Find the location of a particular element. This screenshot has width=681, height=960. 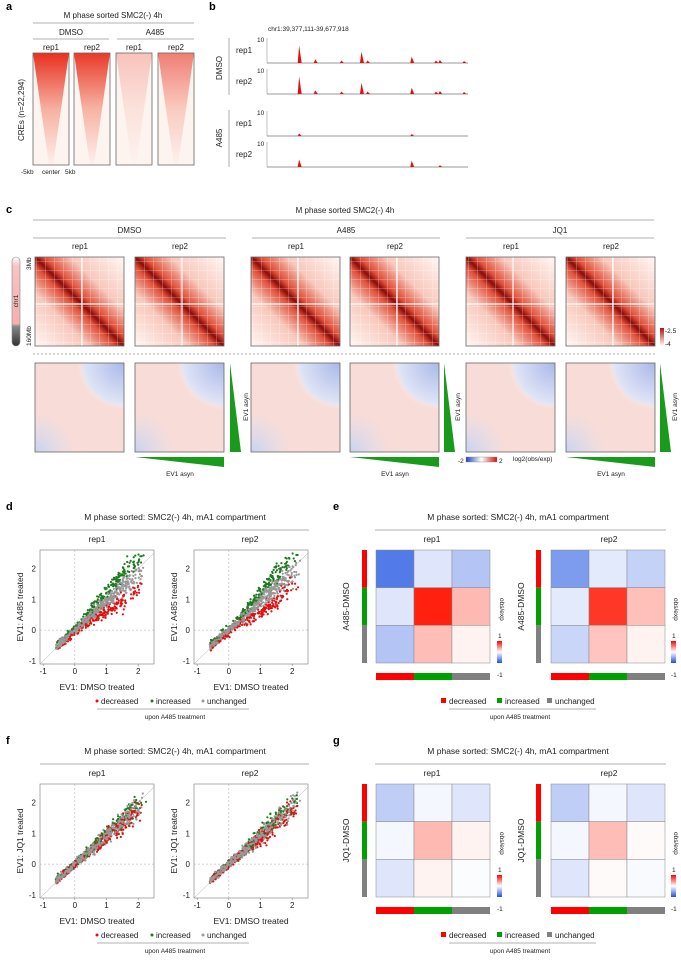

ev1-colorbar-label: log2(obs/exp) is located at coordinates (532, 459).